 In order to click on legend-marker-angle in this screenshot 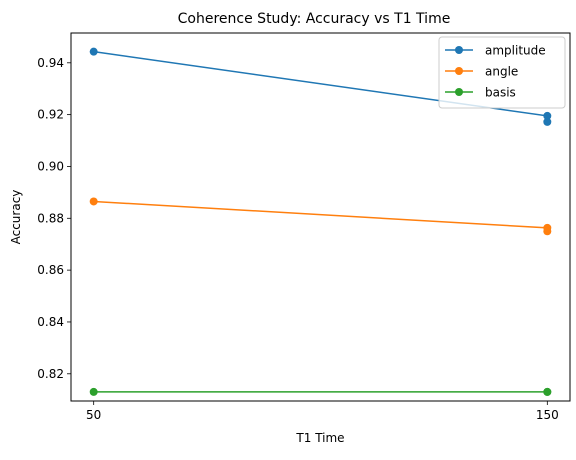, I will do `click(459, 71)`.